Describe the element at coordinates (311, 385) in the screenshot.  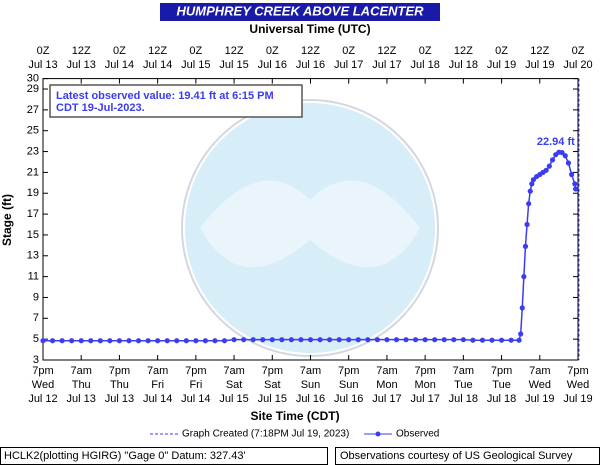
I see `x-tick-label: Sun` at that location.